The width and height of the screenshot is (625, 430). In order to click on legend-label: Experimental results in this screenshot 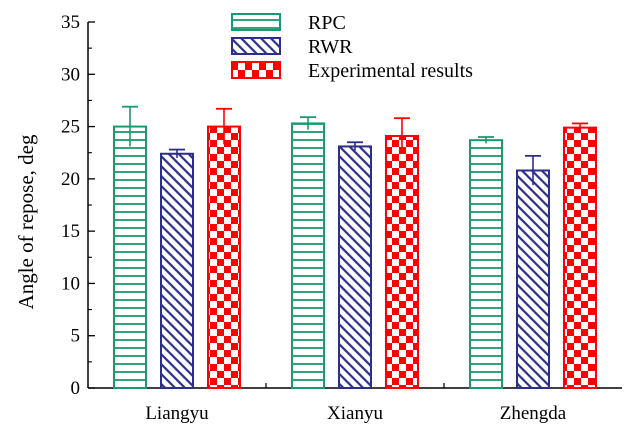, I will do `click(390, 71)`.